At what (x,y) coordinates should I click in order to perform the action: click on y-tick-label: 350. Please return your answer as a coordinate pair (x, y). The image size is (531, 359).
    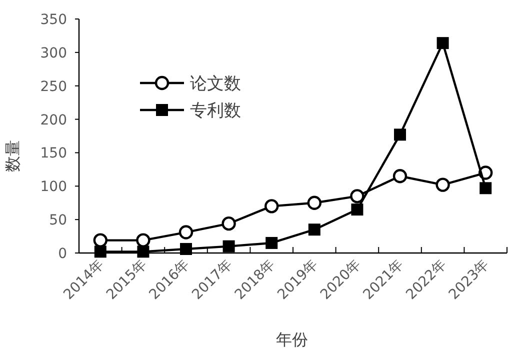
    Looking at the image, I should click on (53, 20).